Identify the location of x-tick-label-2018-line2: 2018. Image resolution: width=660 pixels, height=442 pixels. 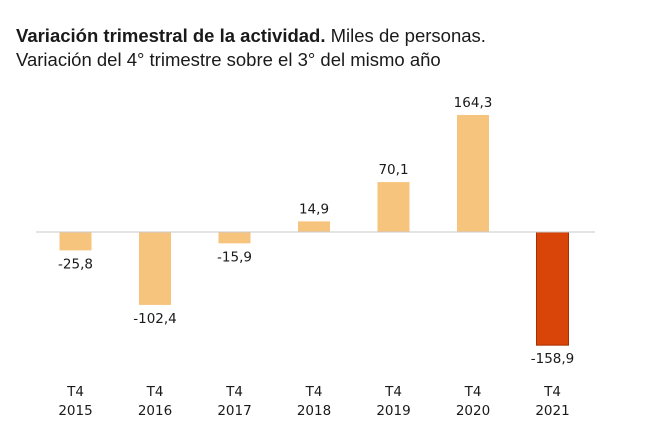
(314, 411).